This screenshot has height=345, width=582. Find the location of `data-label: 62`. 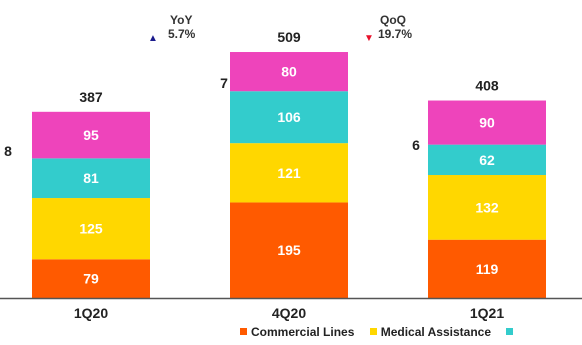

data-label: 62 is located at coordinates (487, 160).